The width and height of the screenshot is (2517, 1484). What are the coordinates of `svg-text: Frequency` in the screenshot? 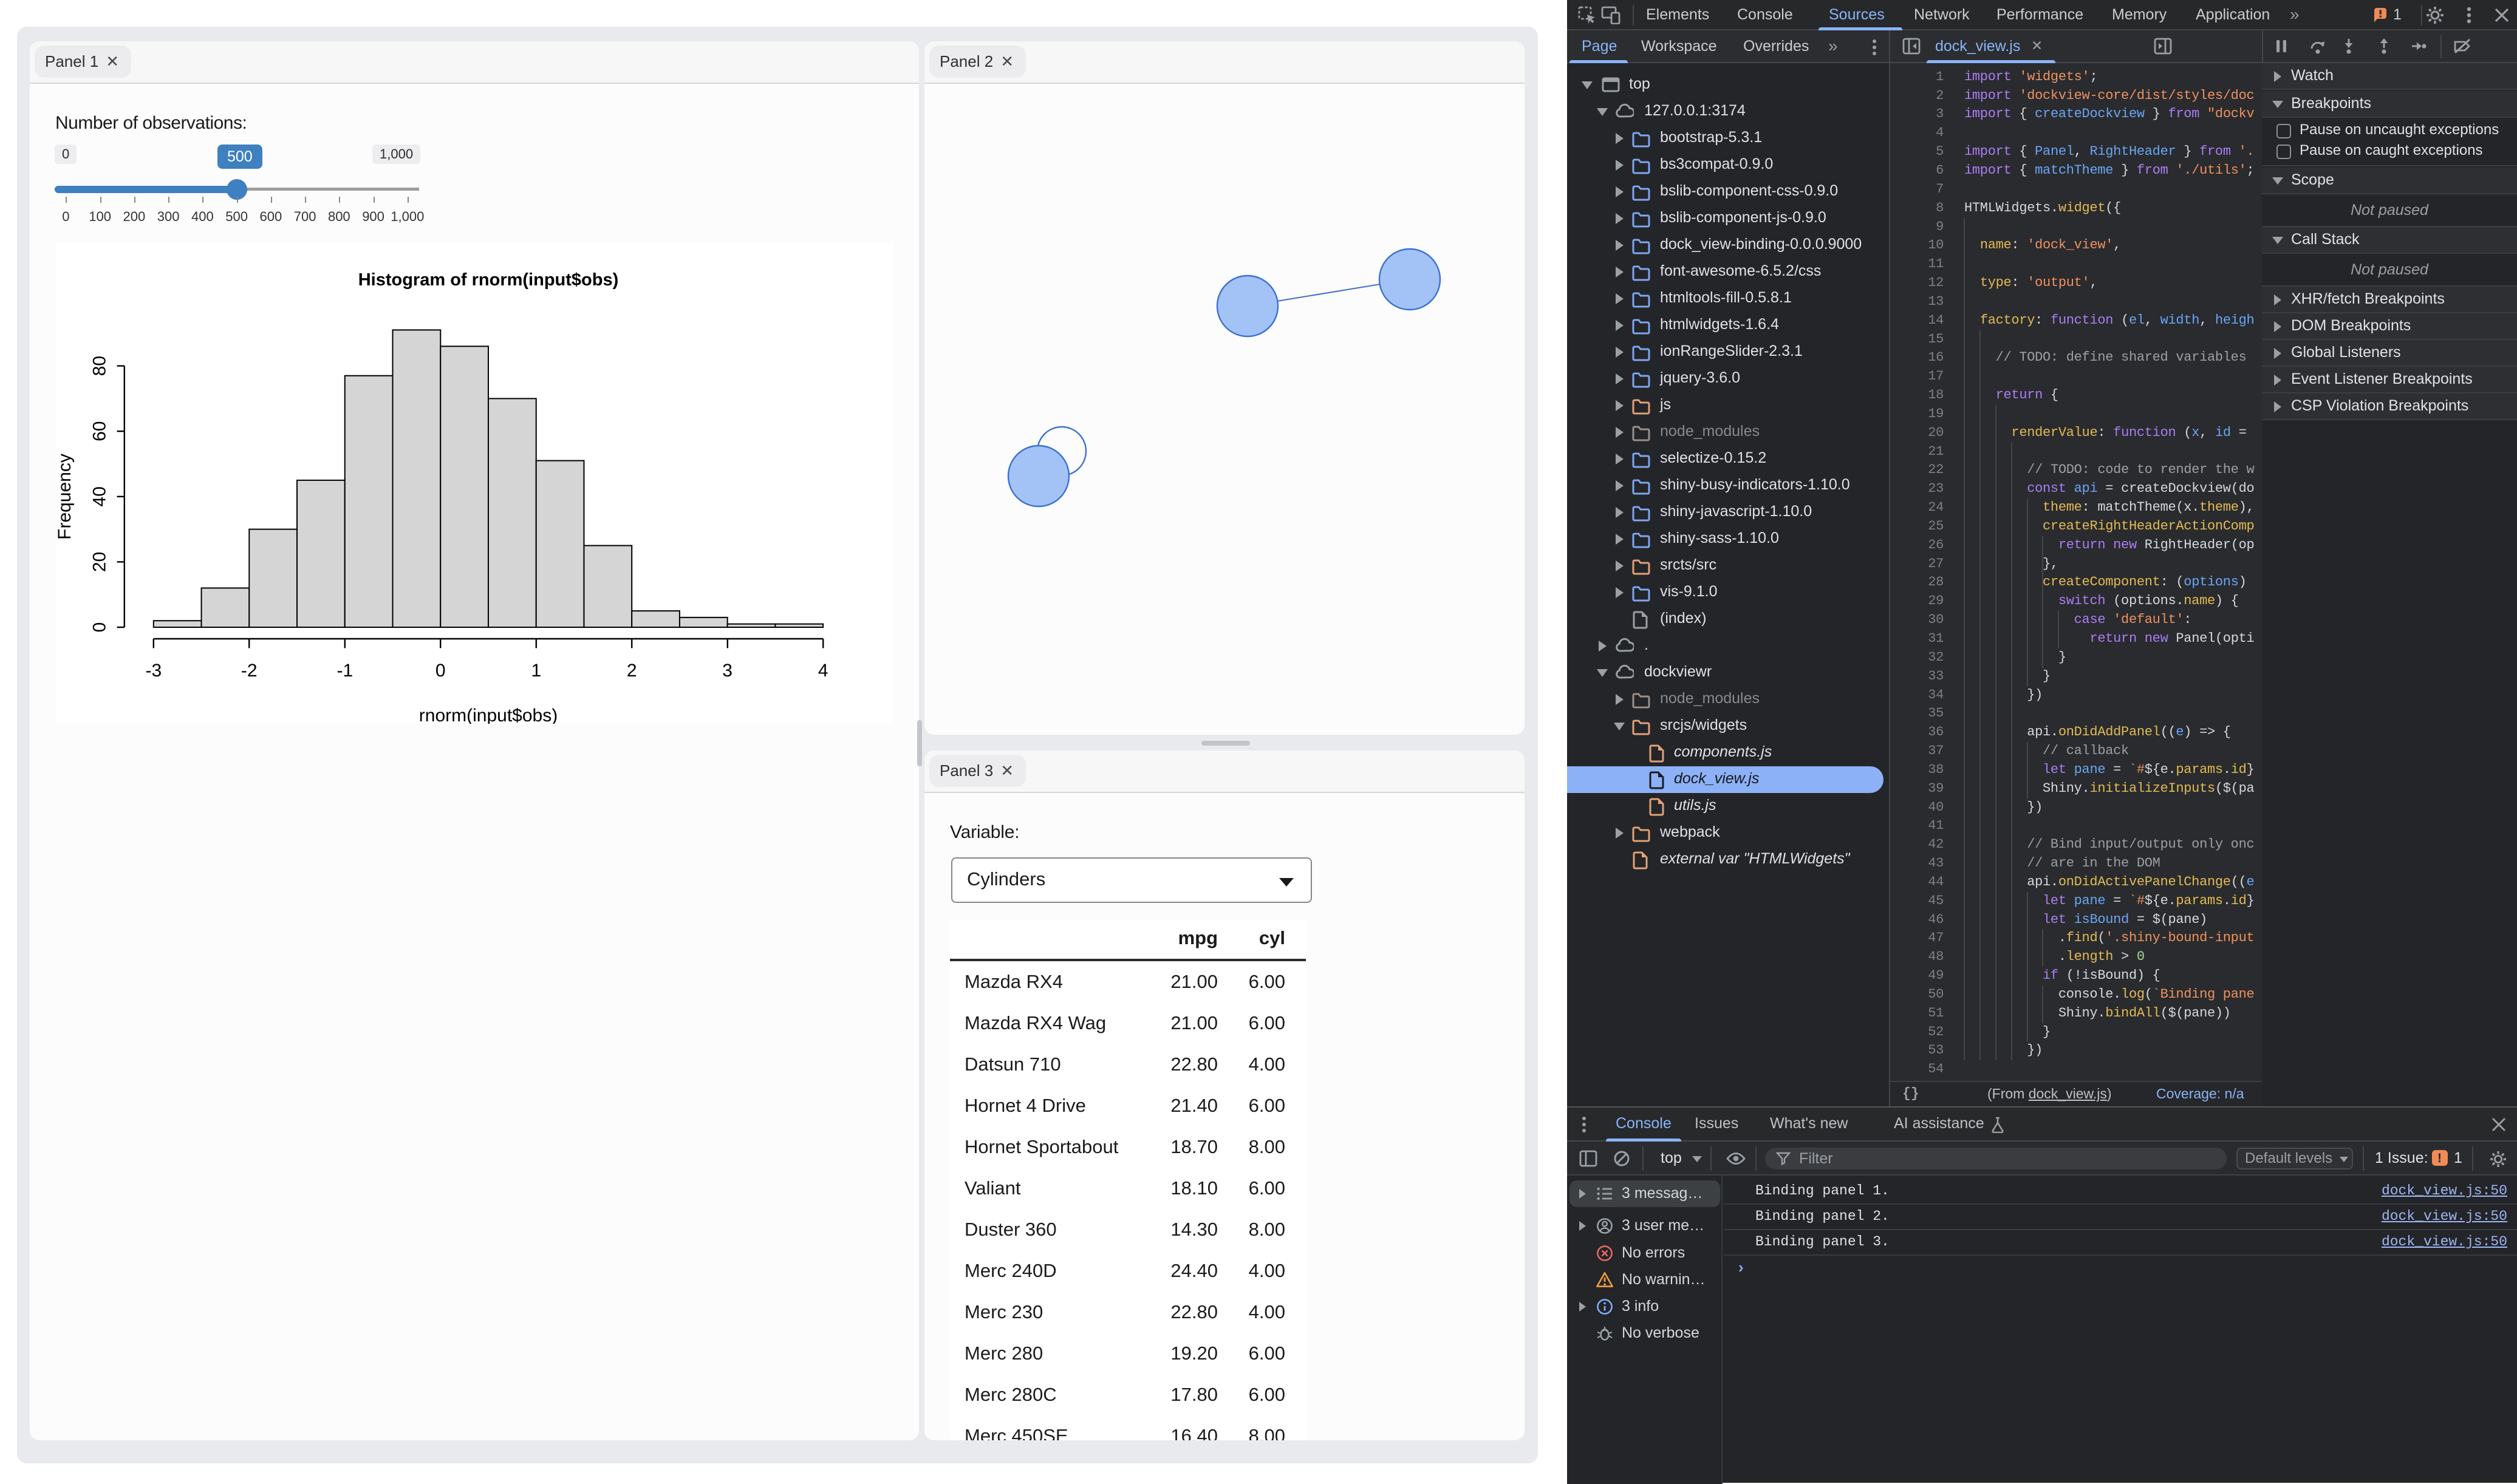 It's located at (65, 497).